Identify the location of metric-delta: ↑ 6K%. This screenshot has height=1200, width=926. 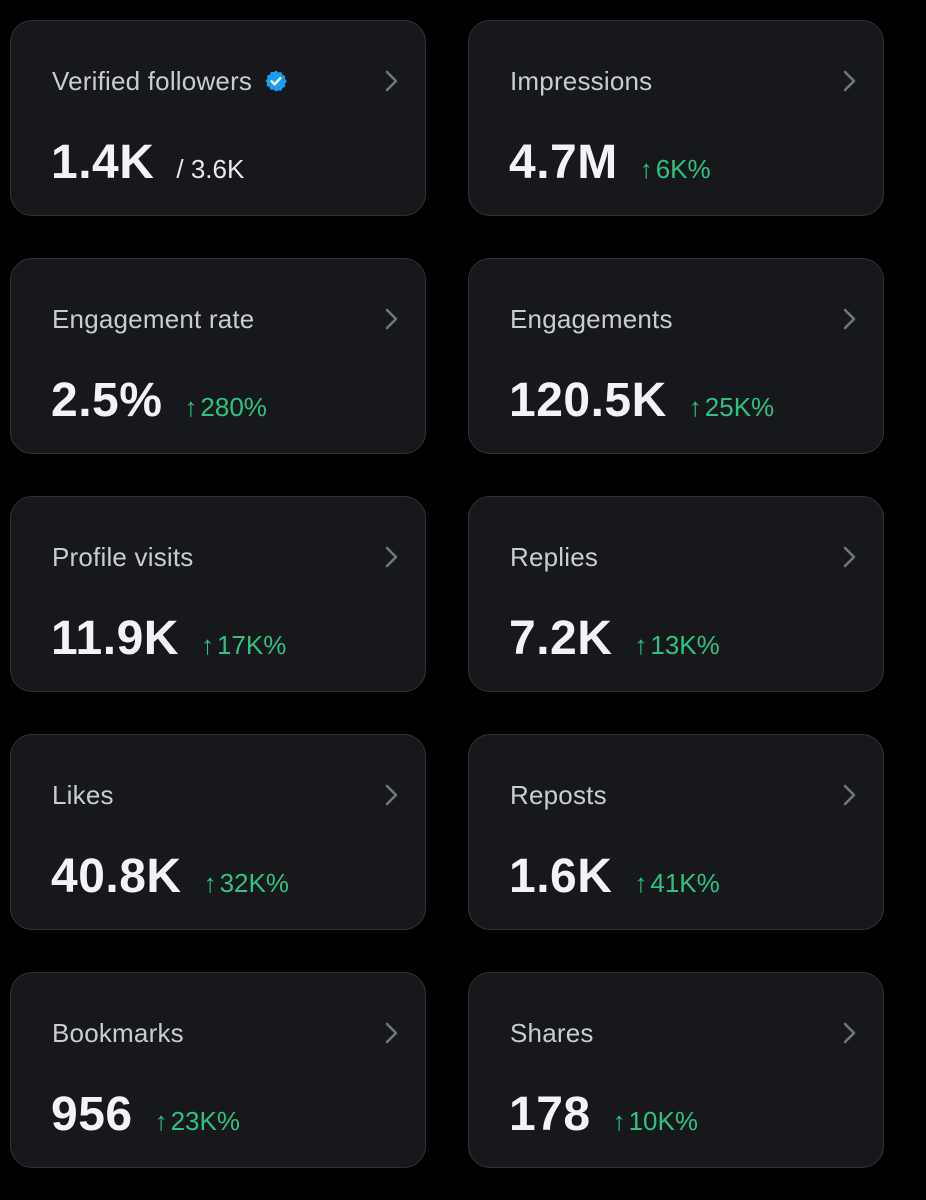
(675, 169).